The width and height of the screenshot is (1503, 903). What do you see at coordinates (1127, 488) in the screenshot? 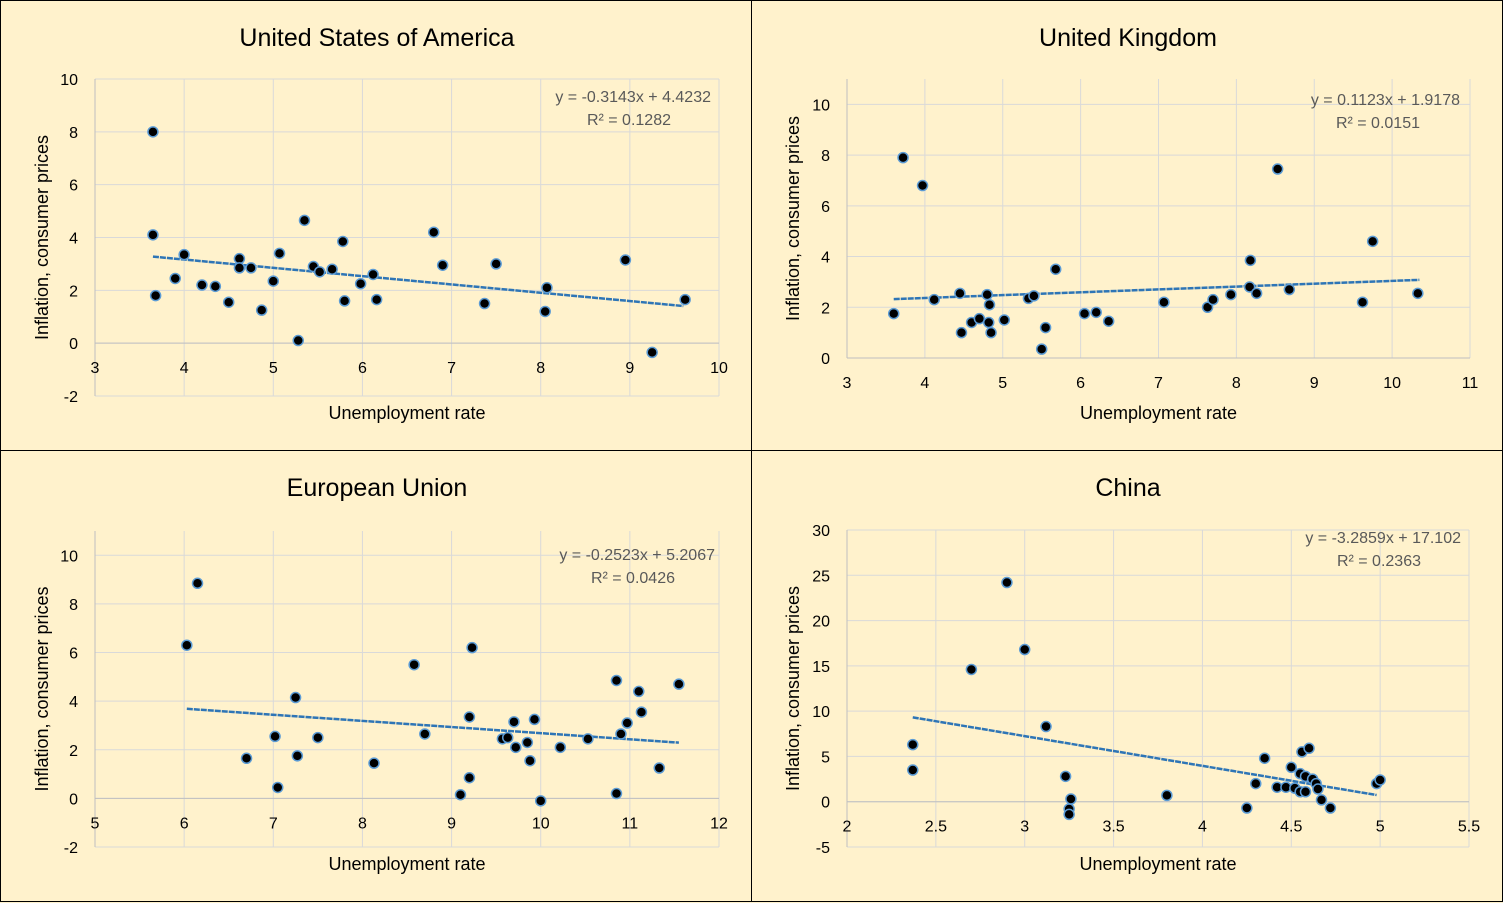
I see `chart-title: China` at bounding box center [1127, 488].